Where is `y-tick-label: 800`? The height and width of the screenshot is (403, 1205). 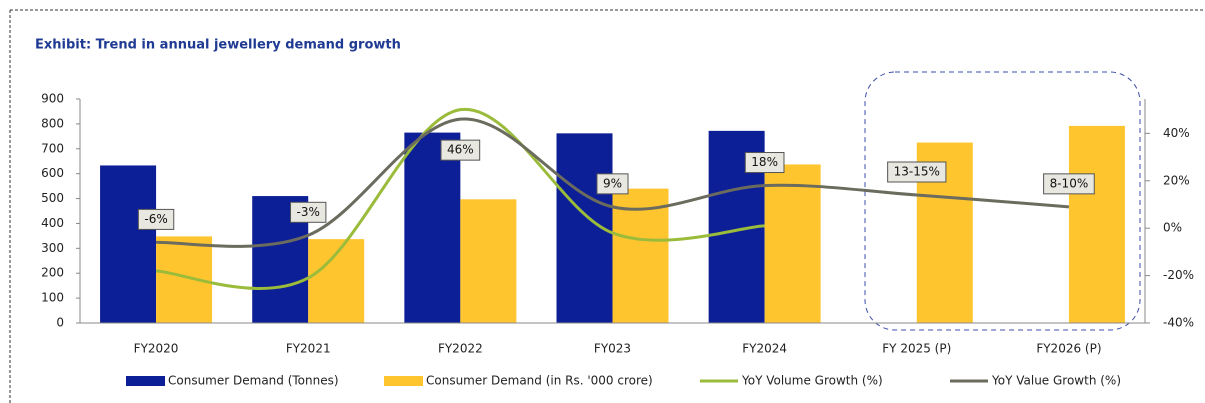
y-tick-label: 800 is located at coordinates (52, 123).